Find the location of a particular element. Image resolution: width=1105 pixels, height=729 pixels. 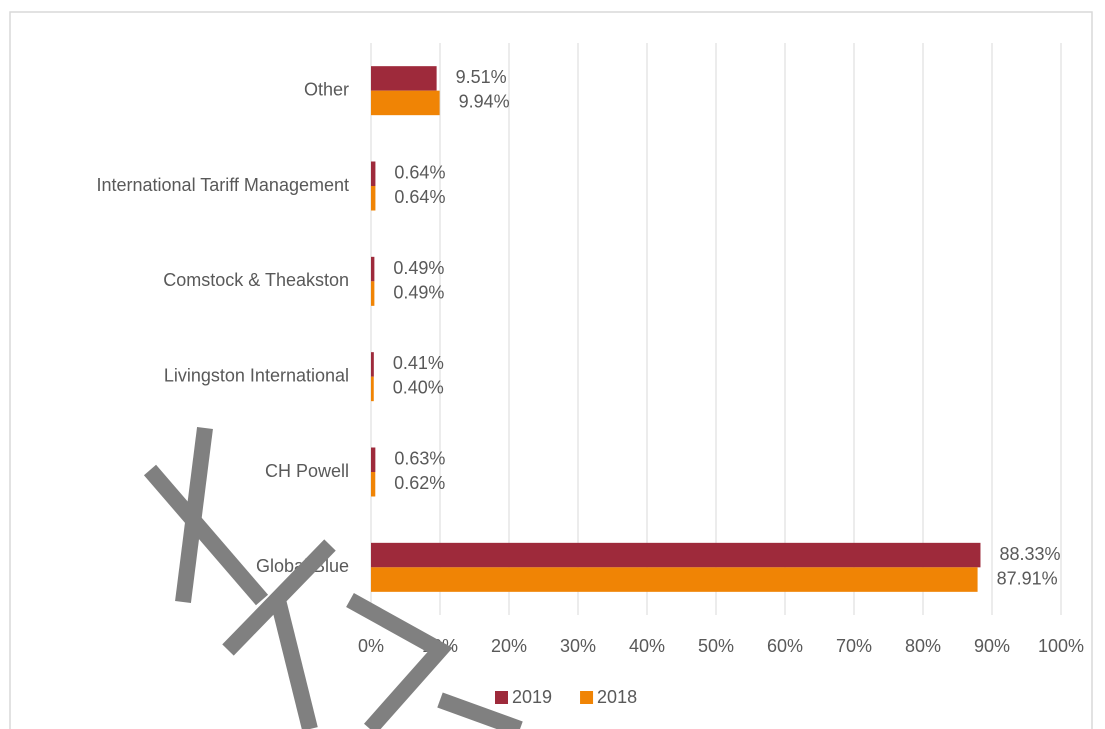

y-tick-label: Livingston International is located at coordinates (256, 375).